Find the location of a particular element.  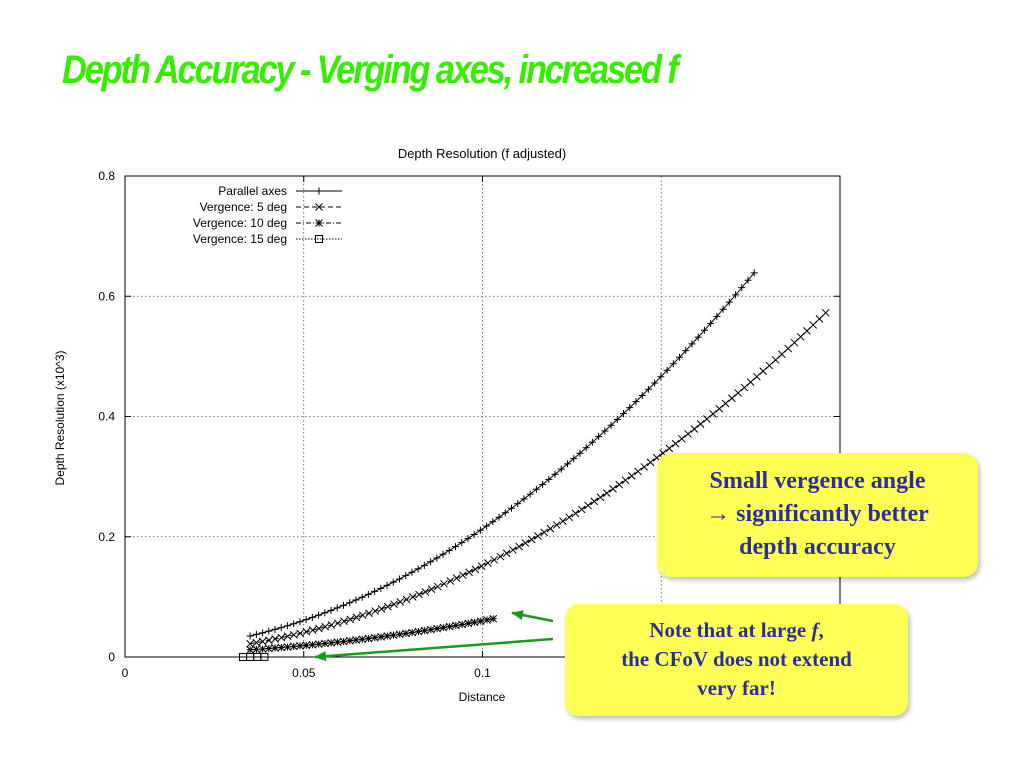

chart-title: Depth Resolution (f adjusted) is located at coordinates (482, 153).